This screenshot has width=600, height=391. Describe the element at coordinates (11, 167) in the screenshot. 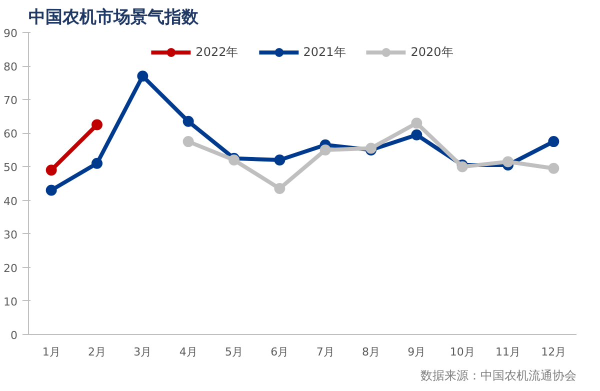

I see `y-tick-label: 50` at that location.